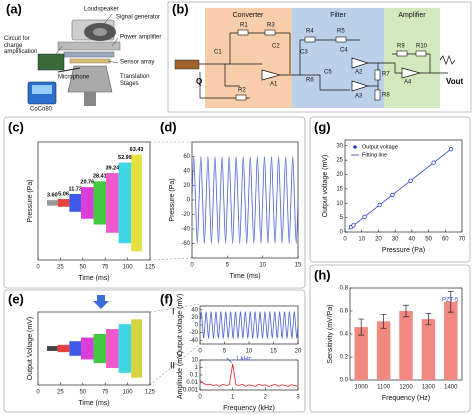 The image size is (474, 415). What do you see at coordinates (304, 53) in the screenshot?
I see `component: C3` at bounding box center [304, 53].